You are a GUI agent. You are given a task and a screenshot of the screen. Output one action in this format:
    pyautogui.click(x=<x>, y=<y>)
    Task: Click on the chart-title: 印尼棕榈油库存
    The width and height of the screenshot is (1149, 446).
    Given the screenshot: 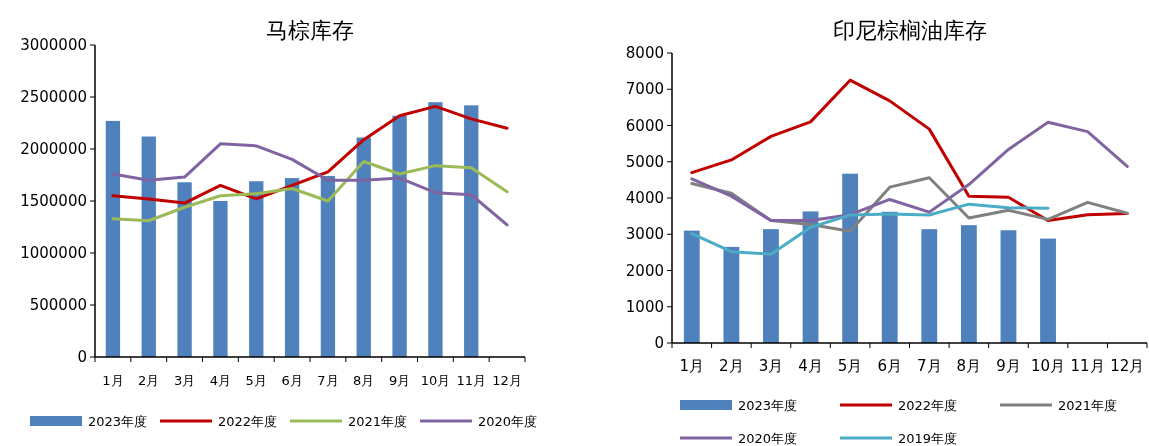 What is the action you would take?
    pyautogui.click(x=909, y=30)
    